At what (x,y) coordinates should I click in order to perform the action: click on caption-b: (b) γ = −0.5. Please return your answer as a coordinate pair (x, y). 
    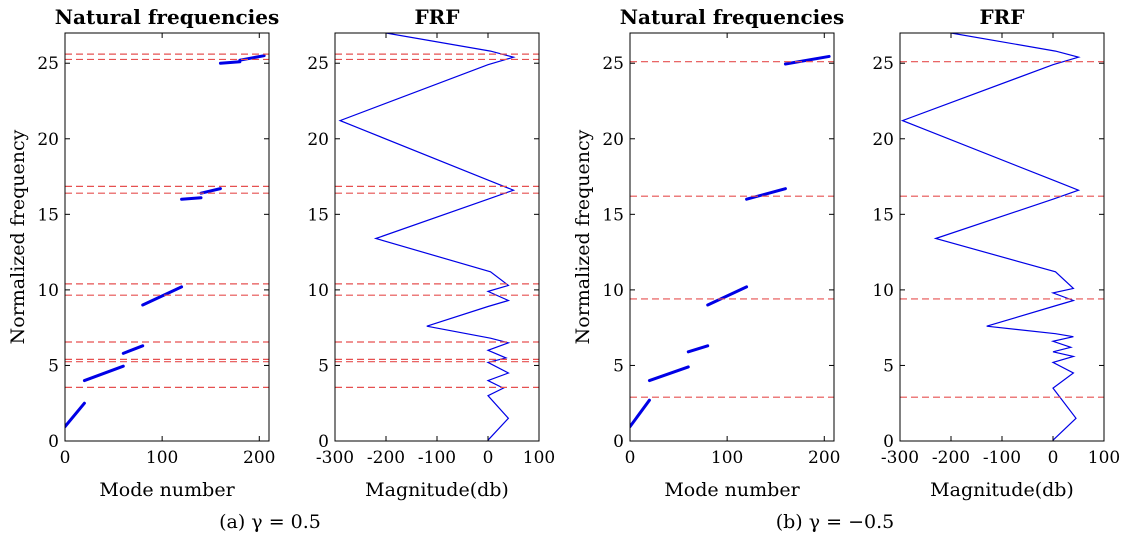
    Looking at the image, I should click on (835, 522).